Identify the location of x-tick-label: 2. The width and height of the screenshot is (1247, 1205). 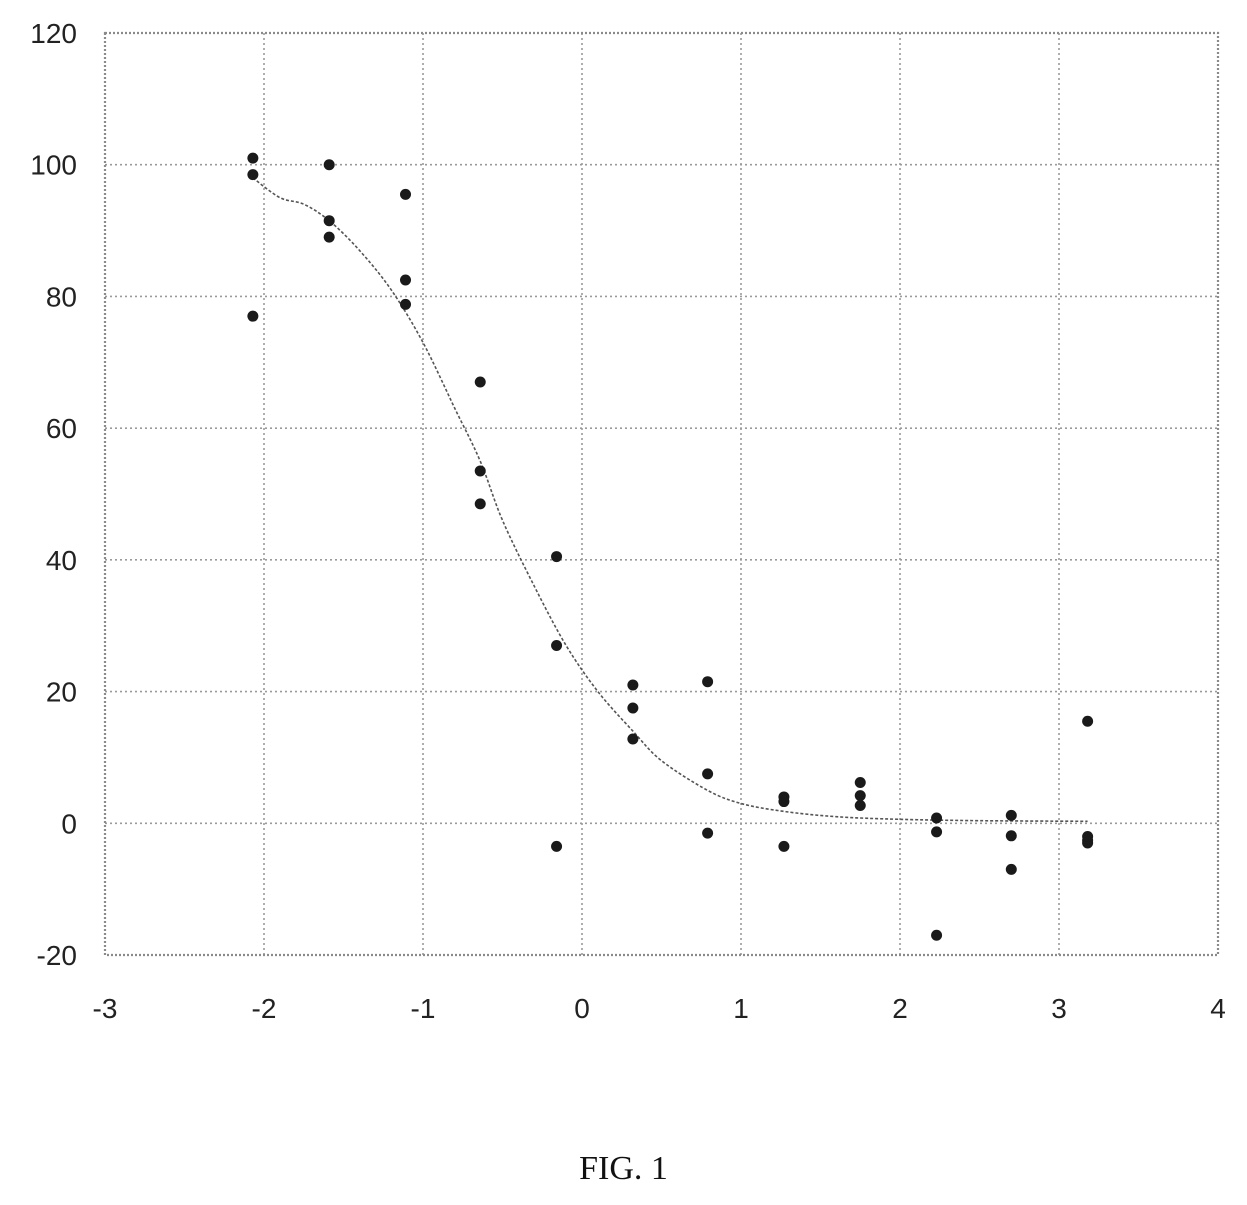
(900, 1008).